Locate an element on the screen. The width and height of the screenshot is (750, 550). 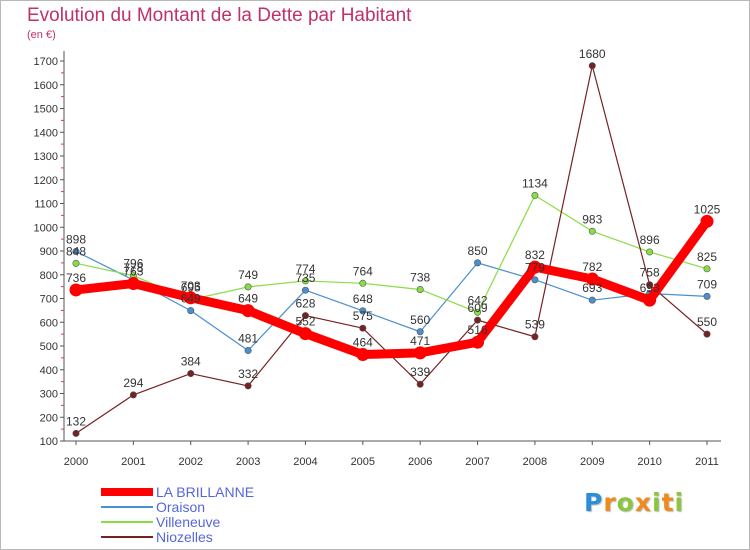
data-label: 550 is located at coordinates (707, 322).